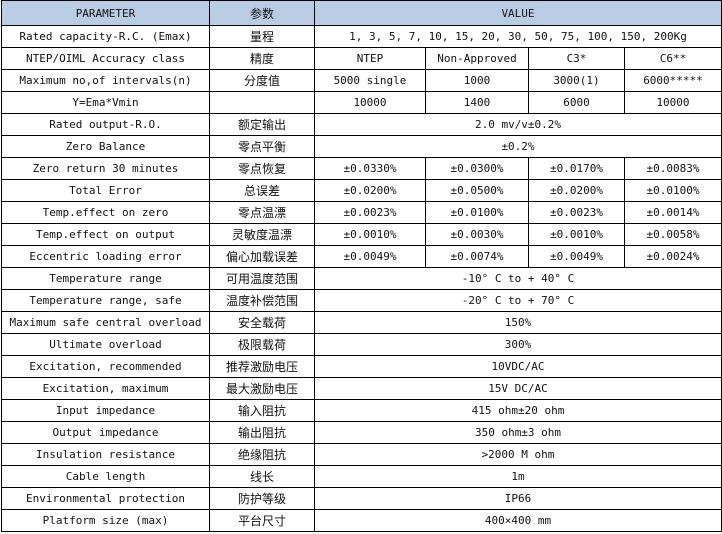 This screenshot has height=534, width=722. I want to click on table-row: Input impedance 输入阻抗 415 ohm±20 ohm, so click(361, 410).